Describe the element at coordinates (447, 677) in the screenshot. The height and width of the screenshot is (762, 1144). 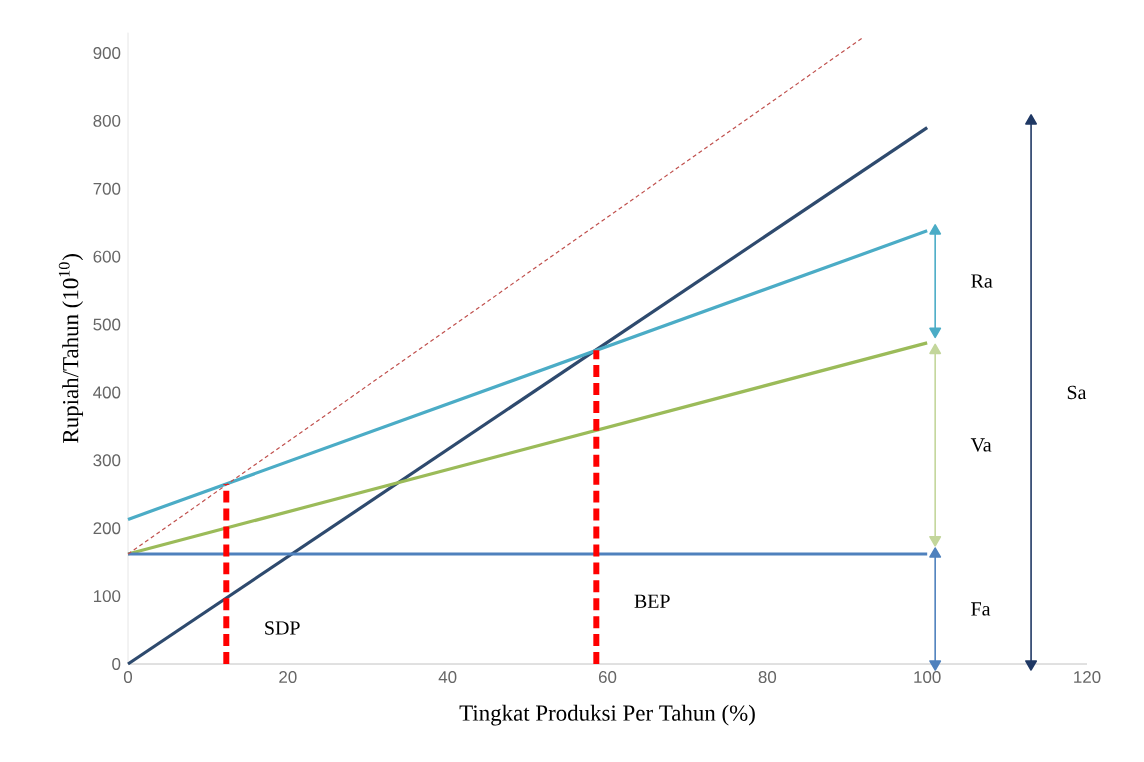
I see `x-tick-label: 40` at that location.